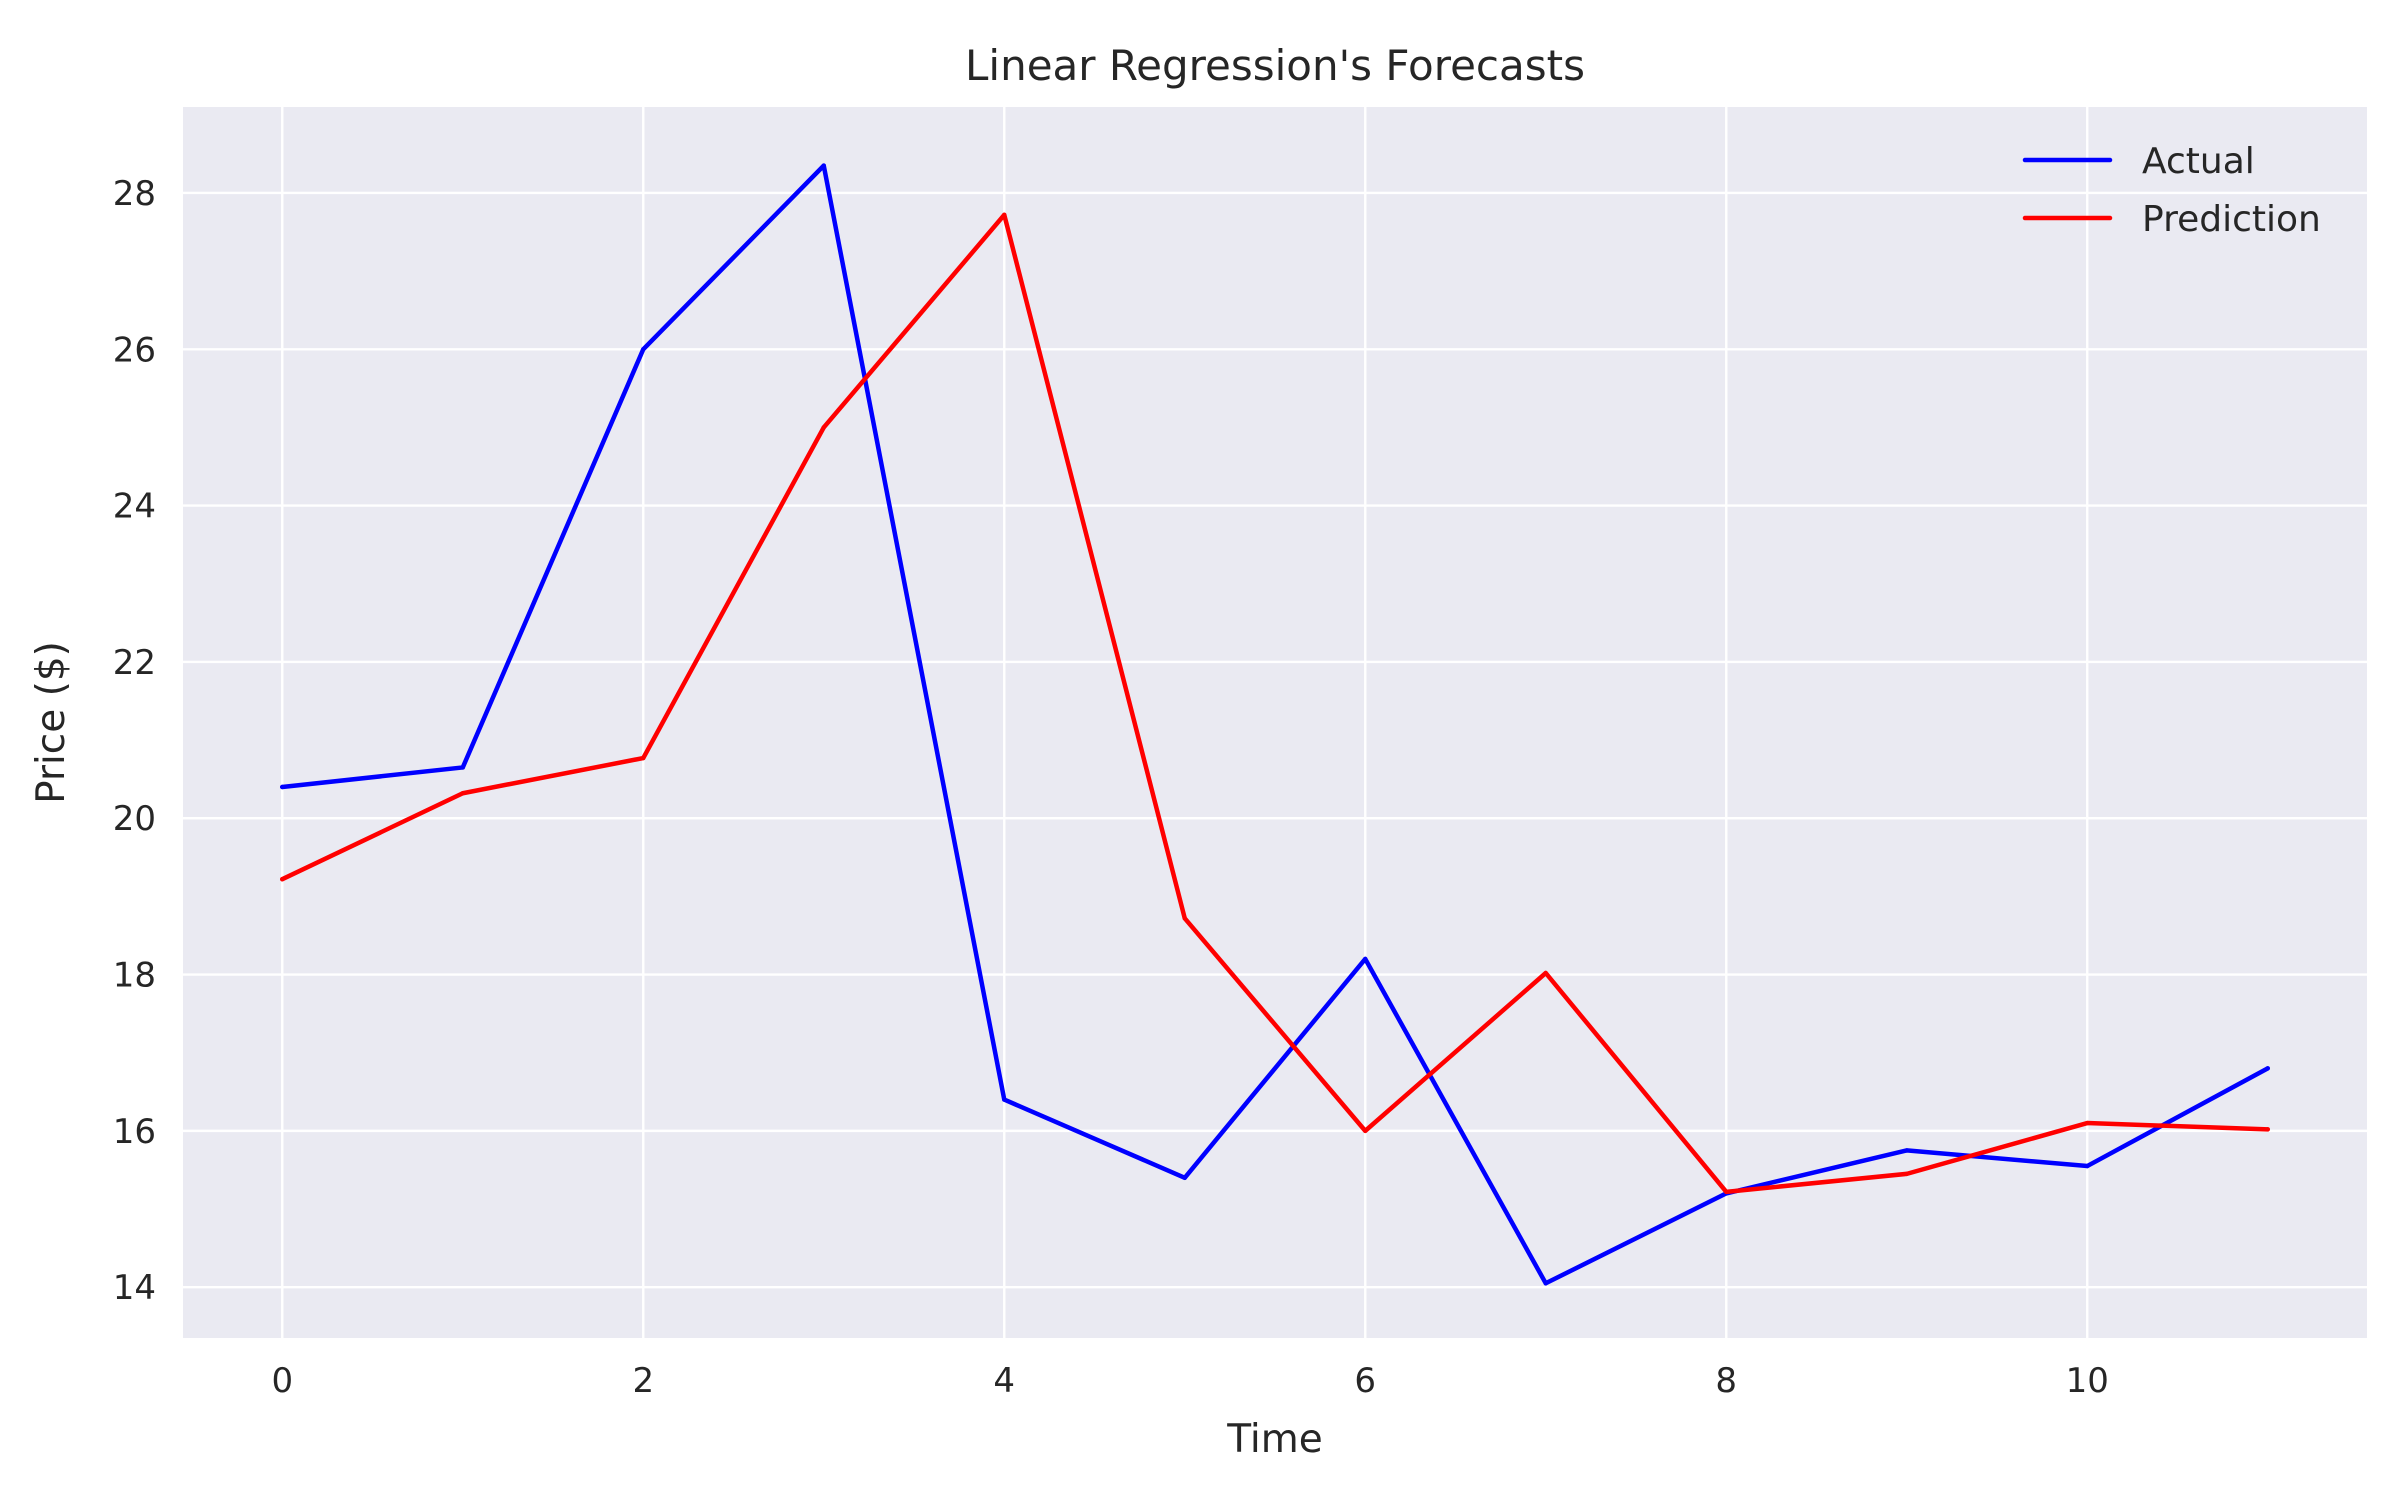 The height and width of the screenshot is (1500, 2400). I want to click on y-tick-label-20: 20, so click(134, 819).